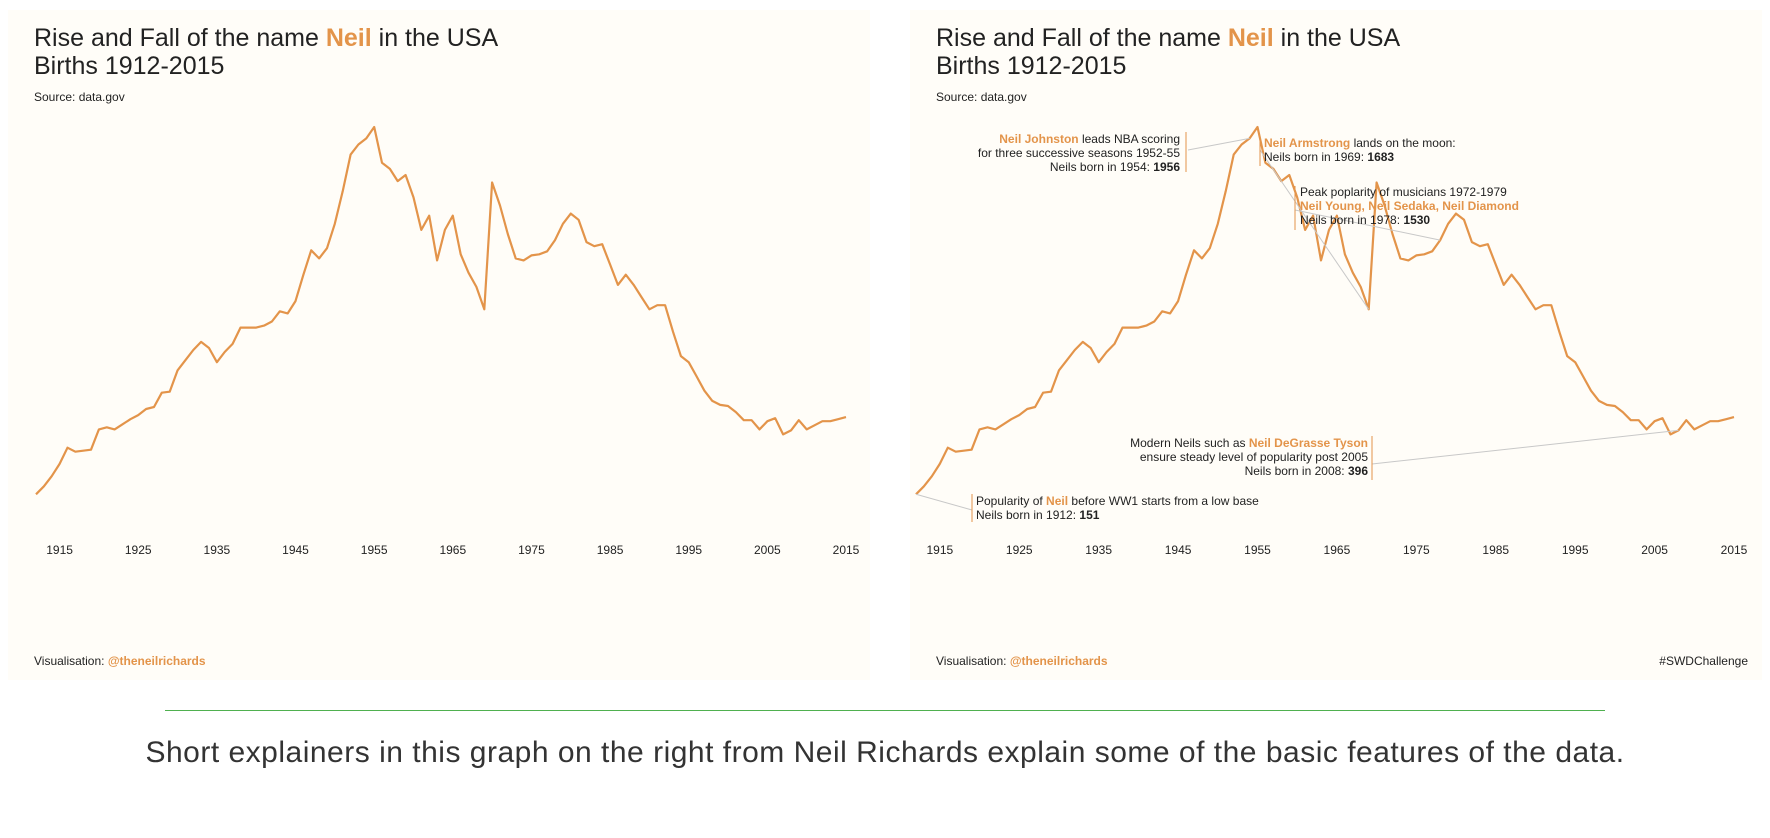 Image resolution: width=1770 pixels, height=838 pixels. What do you see at coordinates (1403, 192) in the screenshot?
I see `annotation-text: Peak poplarity of musicians 1972-1979` at bounding box center [1403, 192].